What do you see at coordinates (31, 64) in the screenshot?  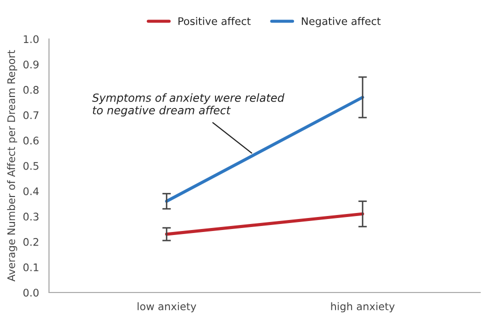 I see `y-tick-label: 0.9` at bounding box center [31, 64].